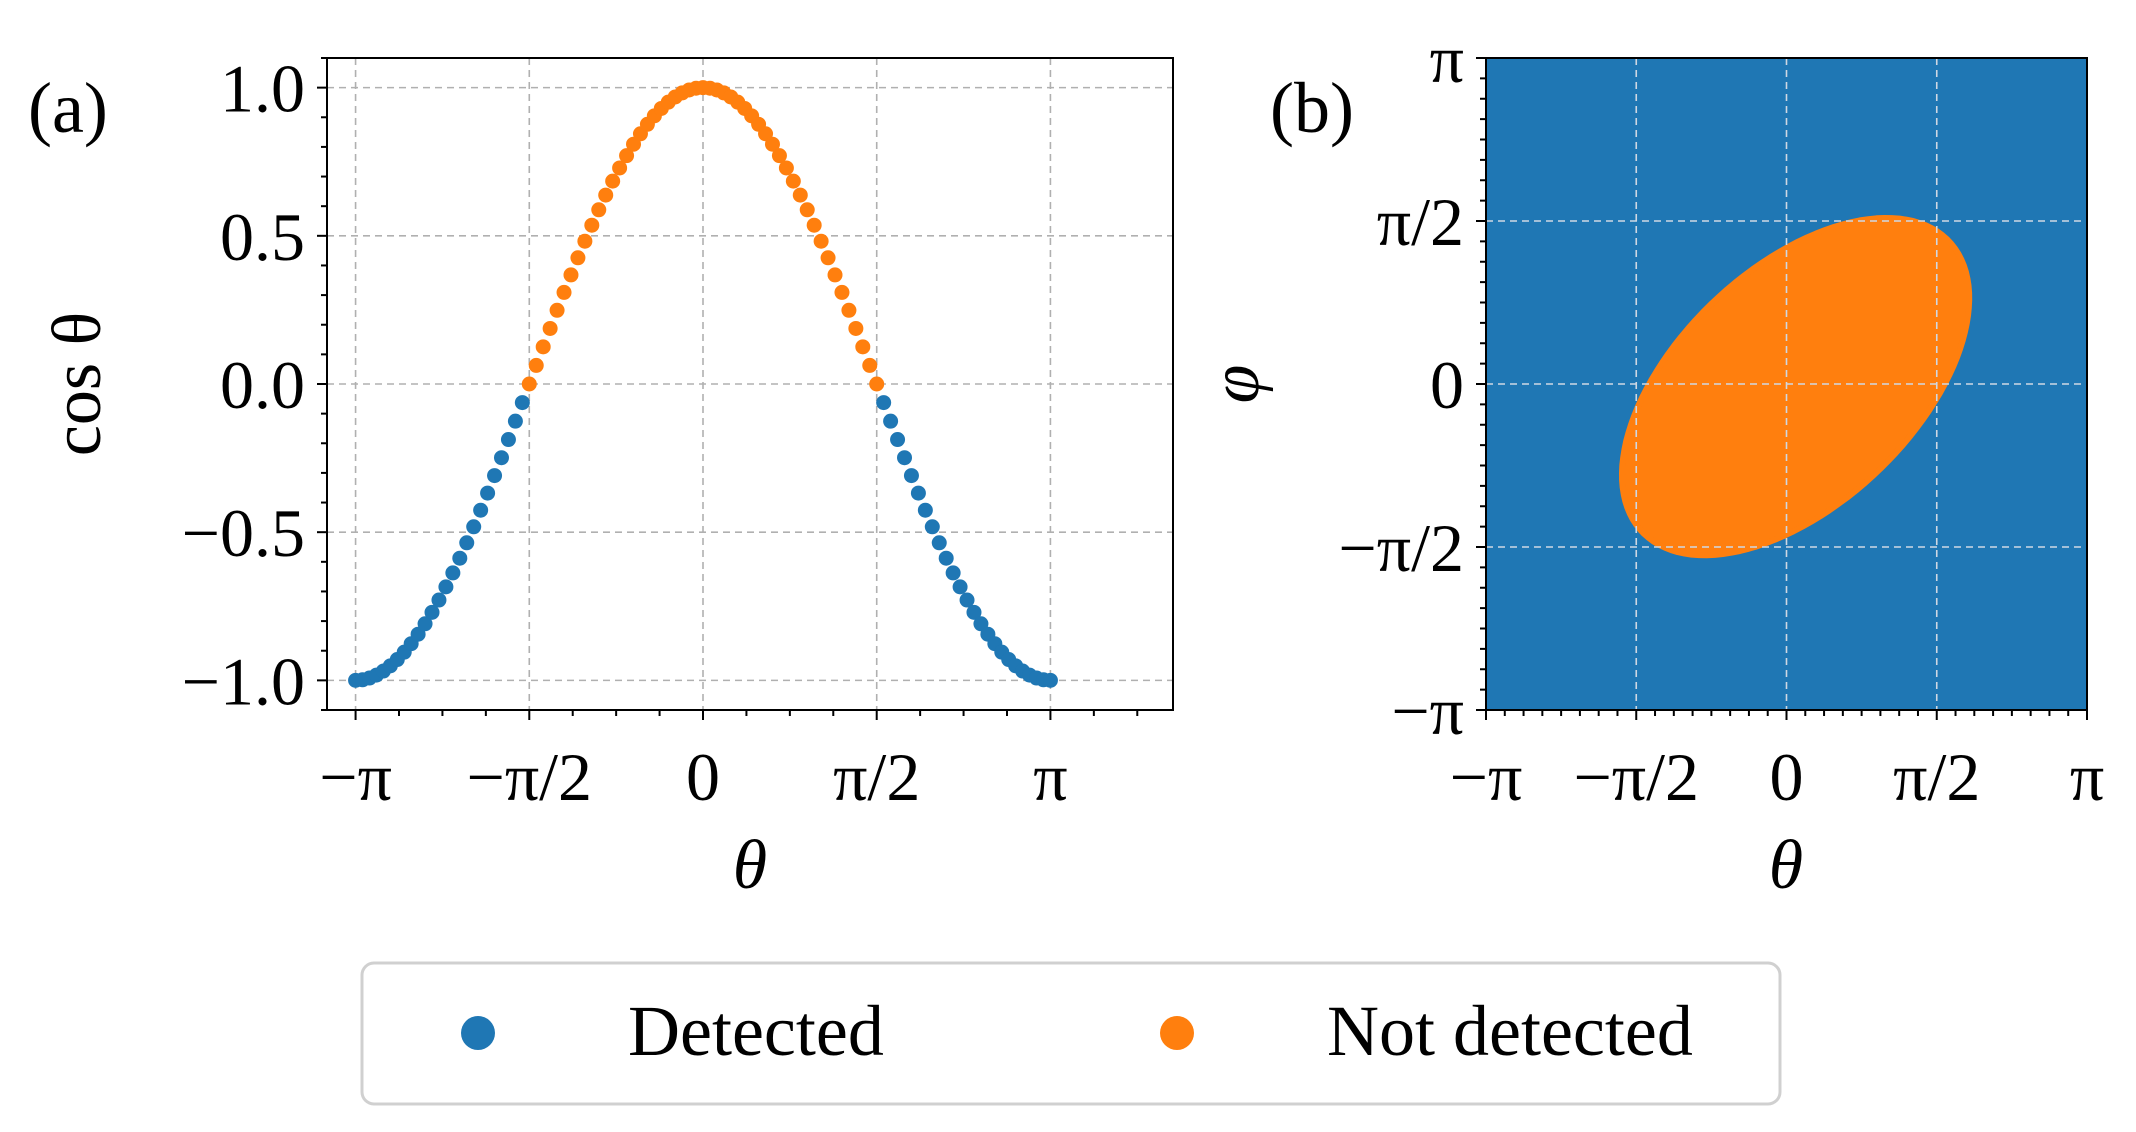 The image size is (2136, 1132). What do you see at coordinates (1510, 1031) in the screenshot?
I see `legend-label-not-detected: Not detected` at bounding box center [1510, 1031].